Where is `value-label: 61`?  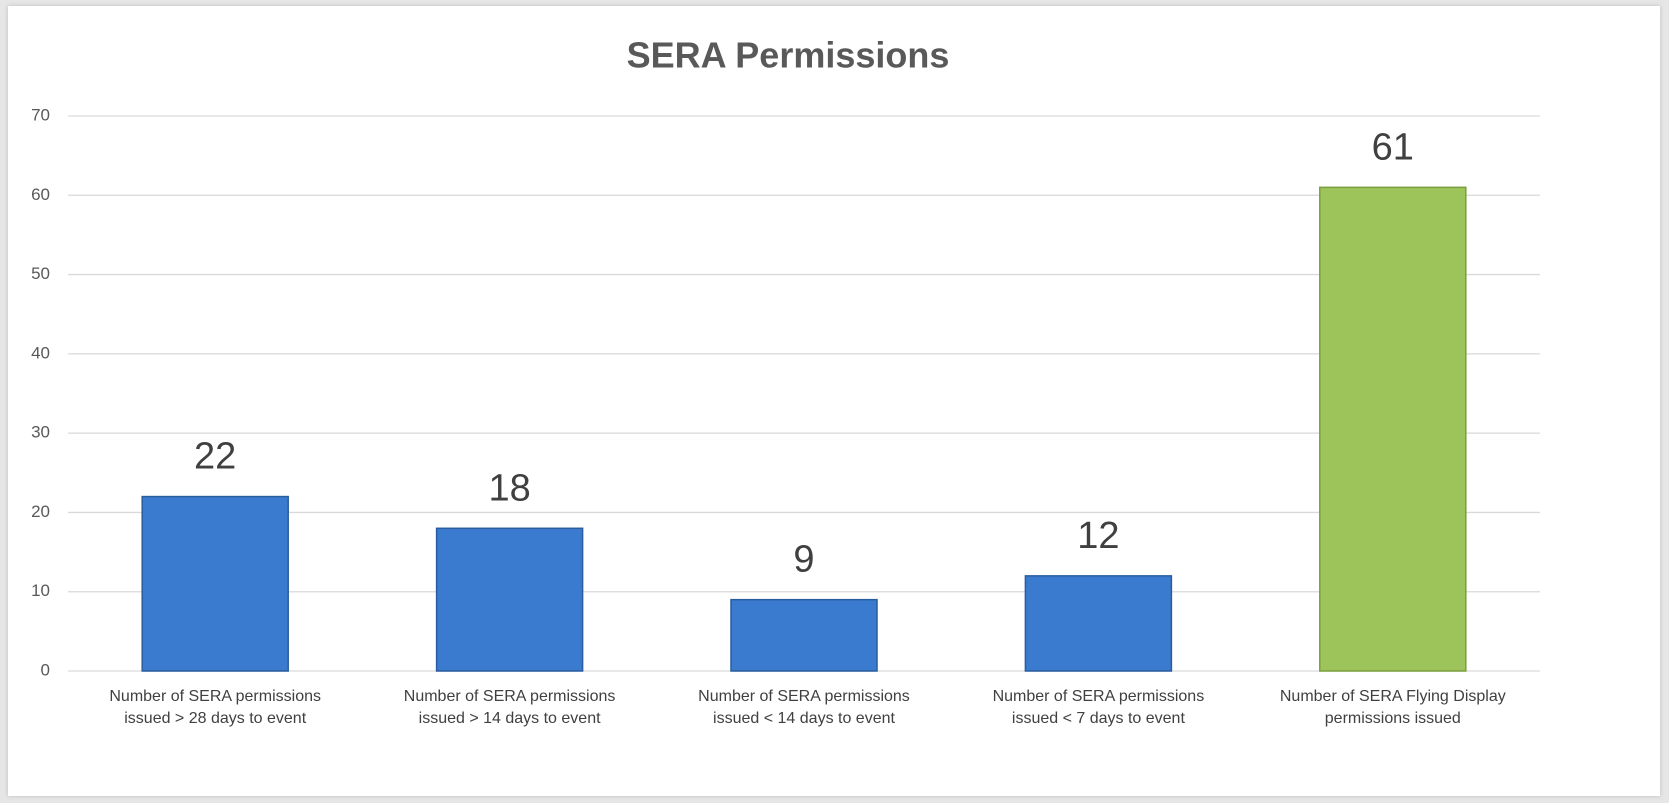 value-label: 61 is located at coordinates (1393, 147).